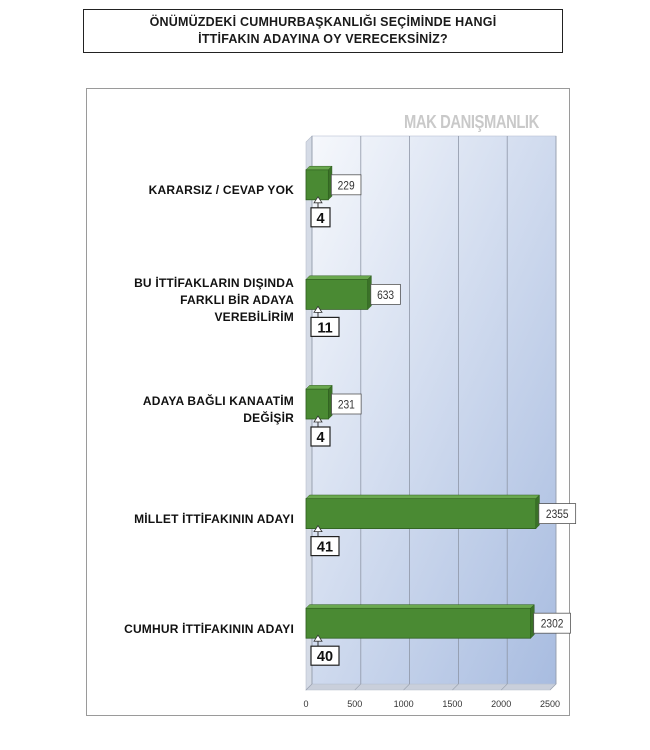 The width and height of the screenshot is (650, 750). I want to click on x-tick-label: 0, so click(305, 704).